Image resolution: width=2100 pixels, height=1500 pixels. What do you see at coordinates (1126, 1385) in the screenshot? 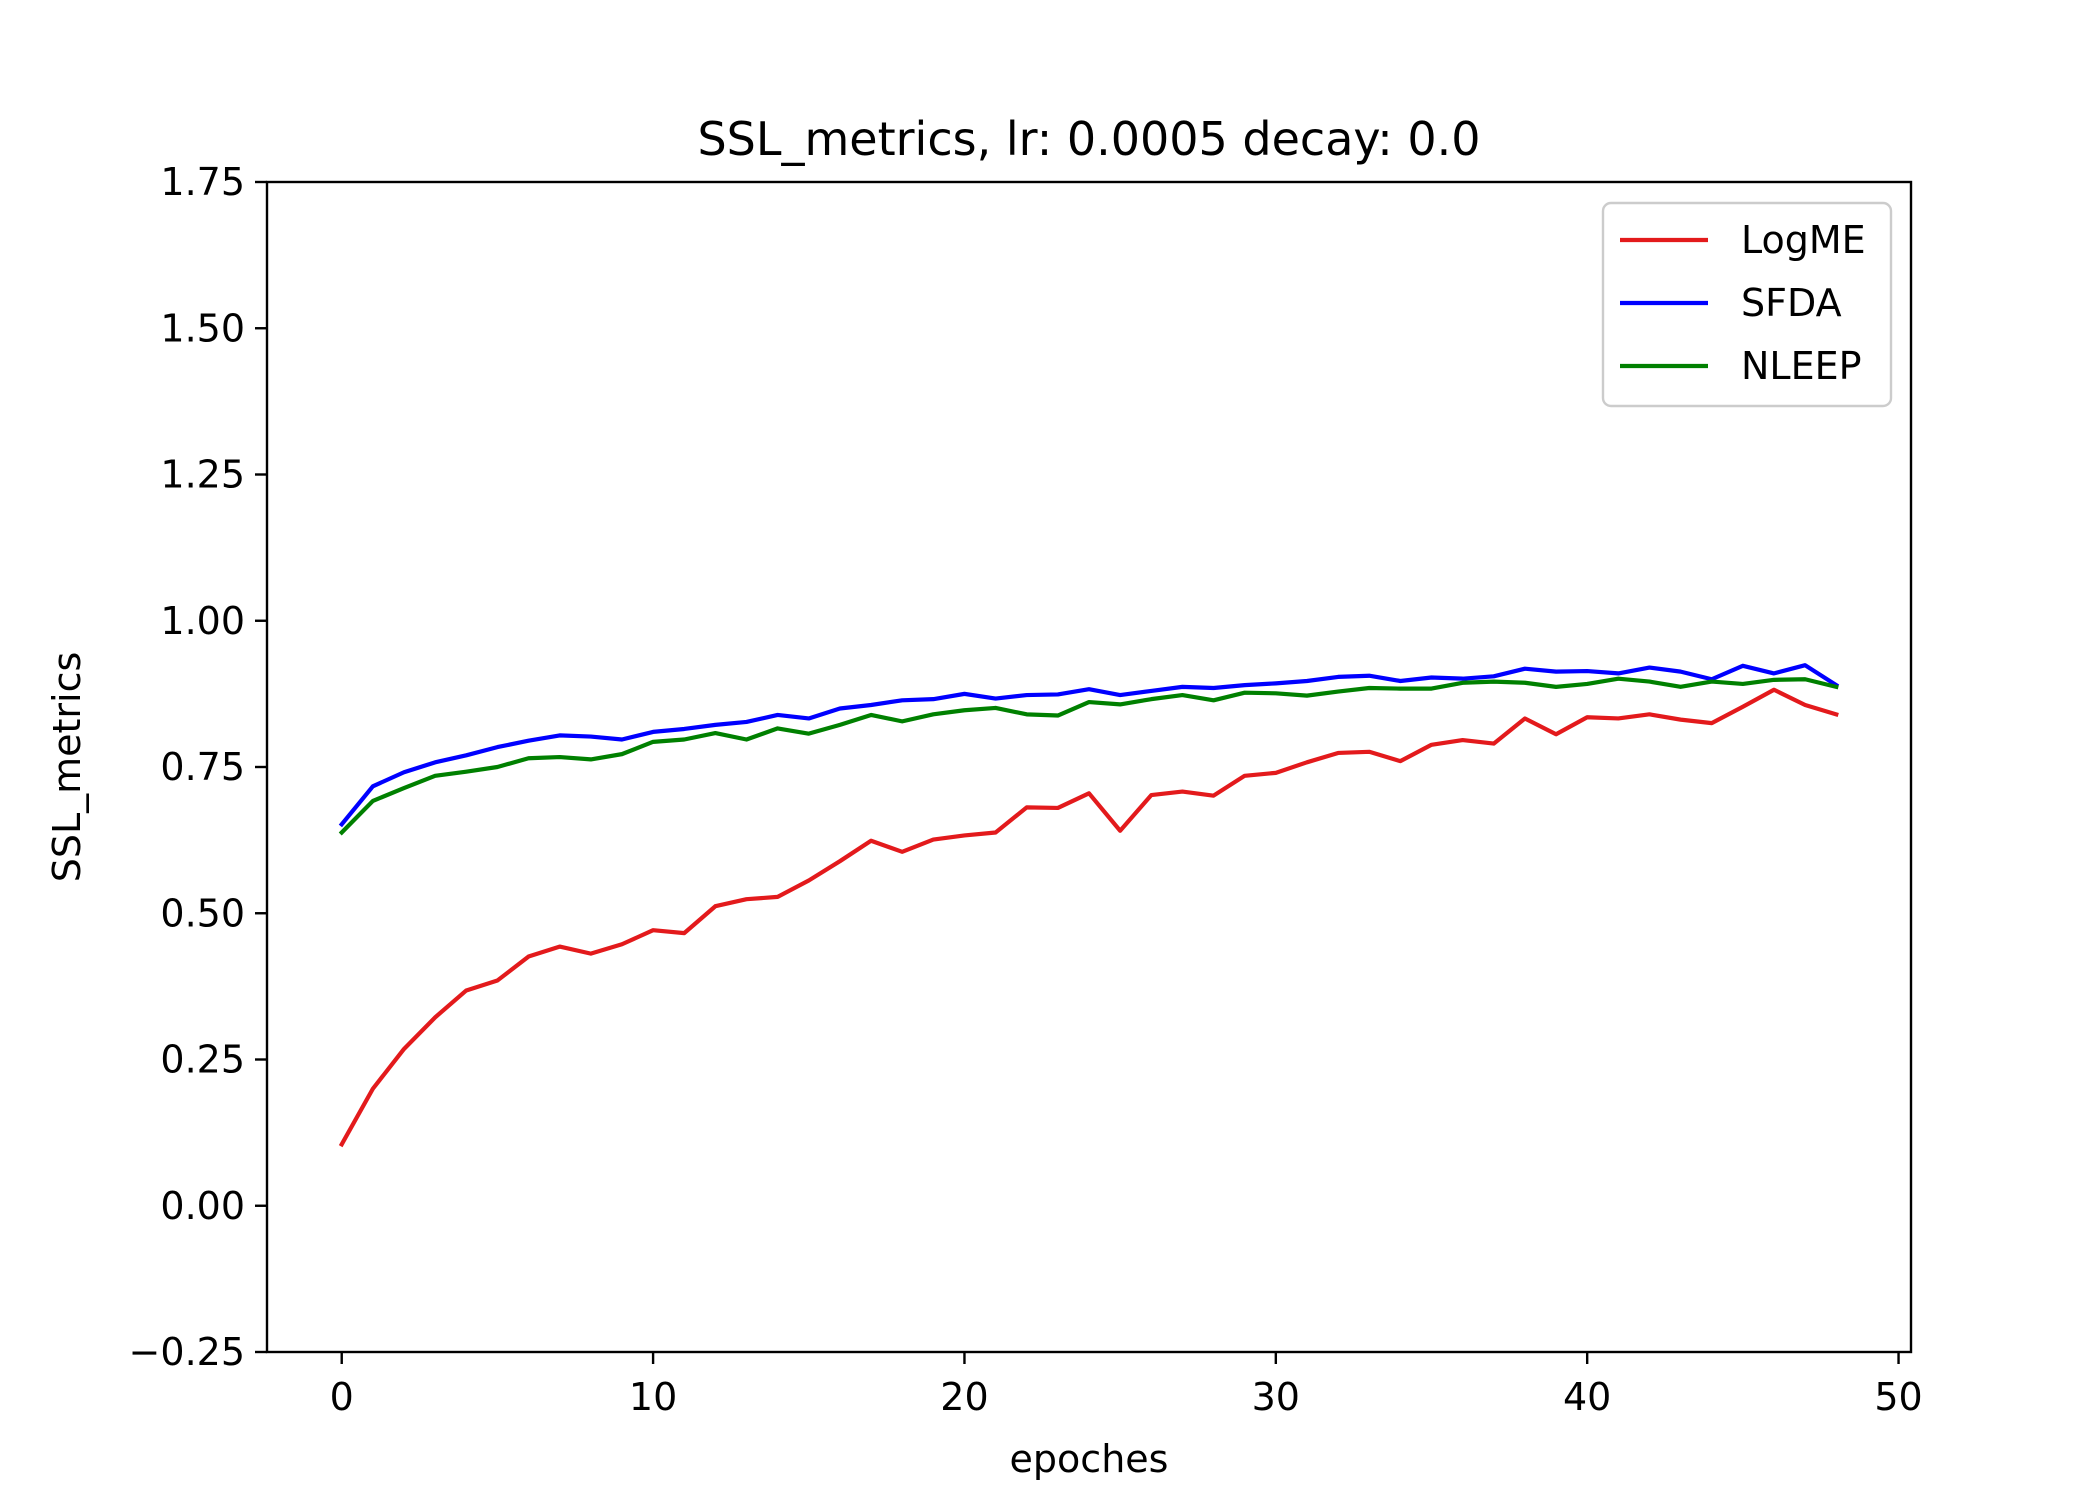
I see `x-axis-ticks: 0 10 20 30 40 50` at bounding box center [1126, 1385].